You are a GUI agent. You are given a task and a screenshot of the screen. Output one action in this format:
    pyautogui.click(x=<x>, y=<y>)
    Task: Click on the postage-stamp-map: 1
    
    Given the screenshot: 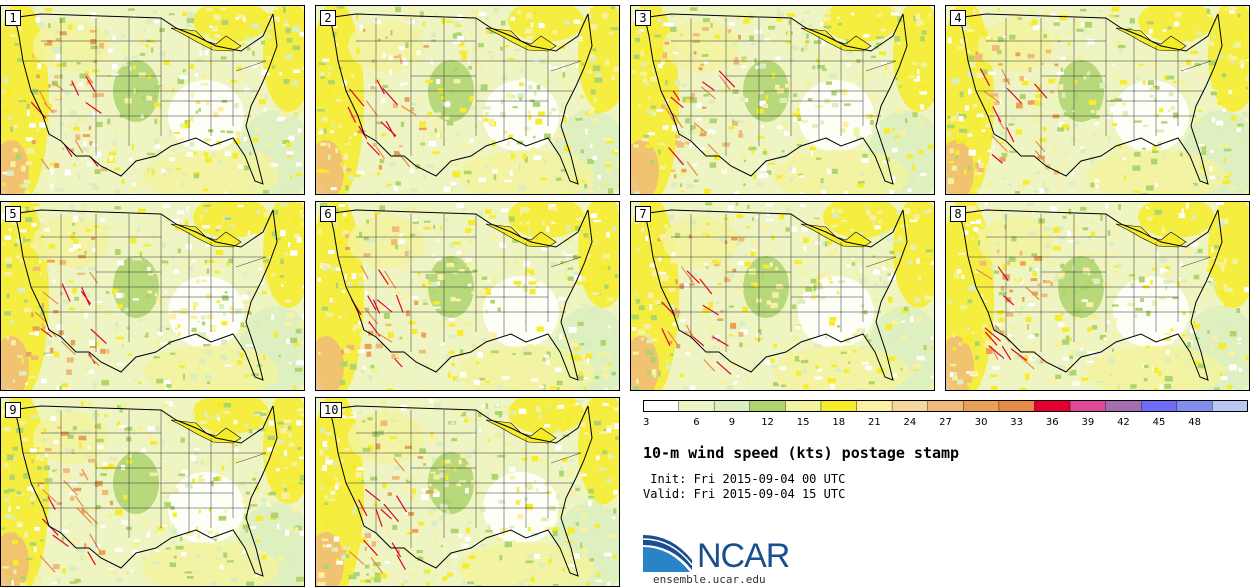 What is the action you would take?
    pyautogui.click(x=152, y=100)
    